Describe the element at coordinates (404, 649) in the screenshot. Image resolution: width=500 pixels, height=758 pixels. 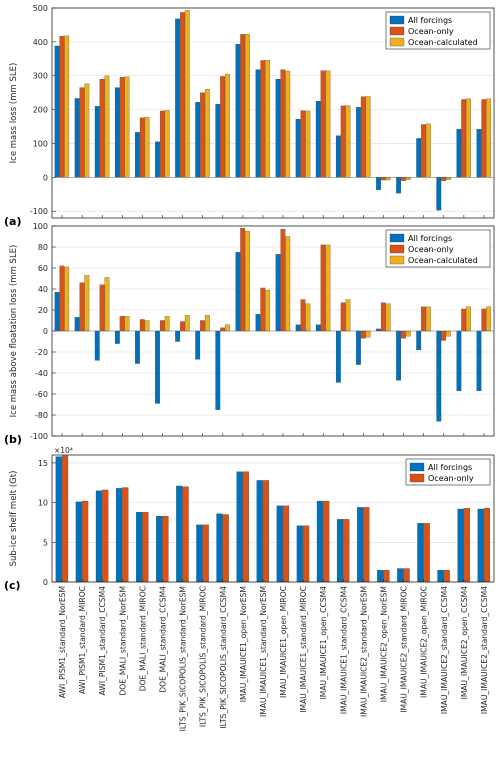
I see `x-category-label: IMAU_IMAUICE2_standard_MIROC` at that location.